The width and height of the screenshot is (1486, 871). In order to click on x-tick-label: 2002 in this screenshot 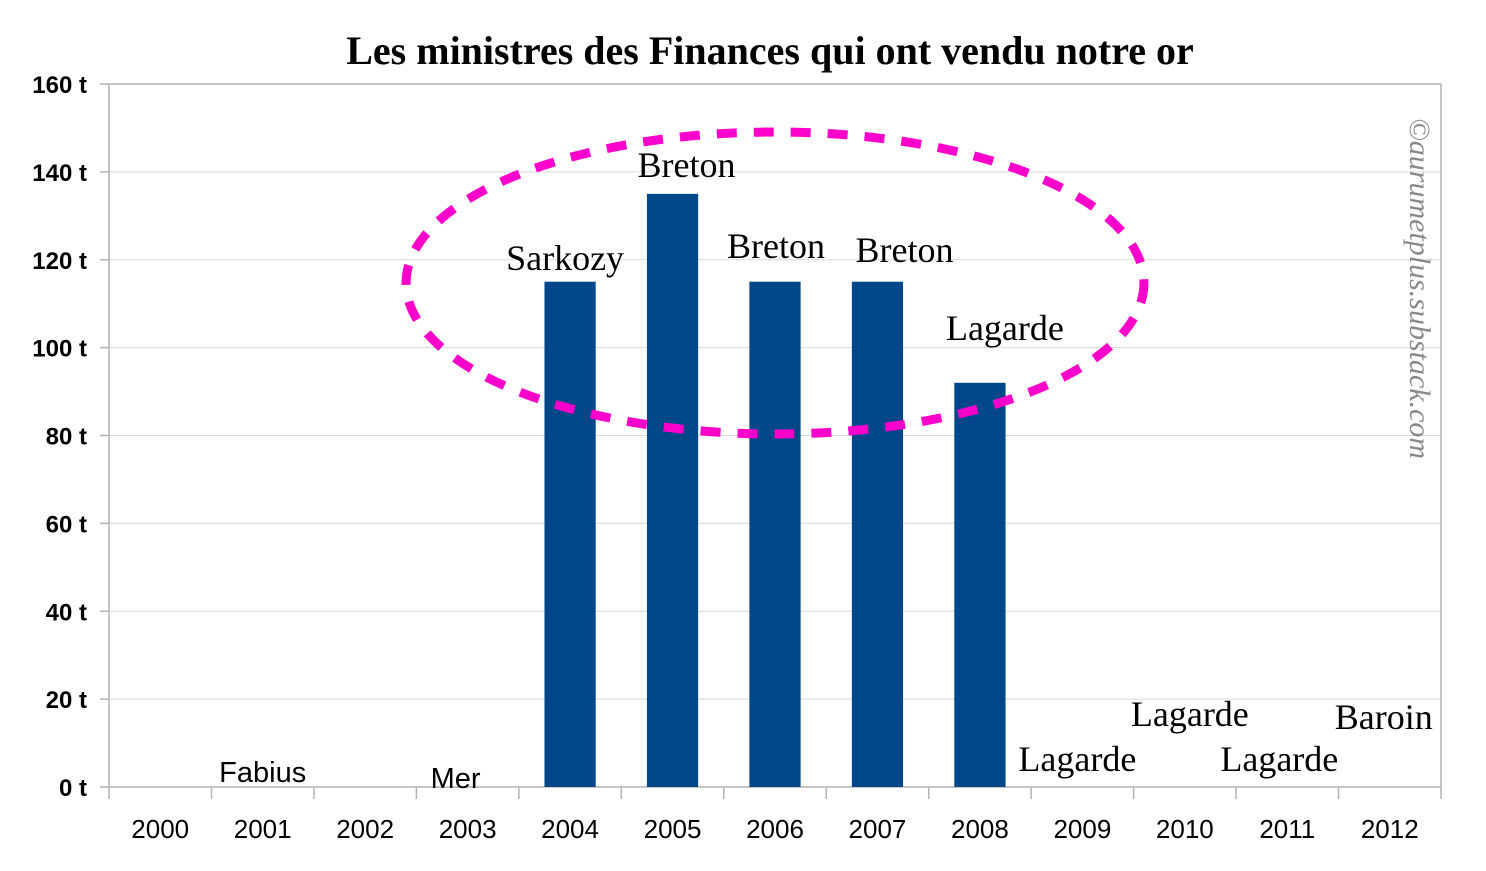, I will do `click(365, 829)`.